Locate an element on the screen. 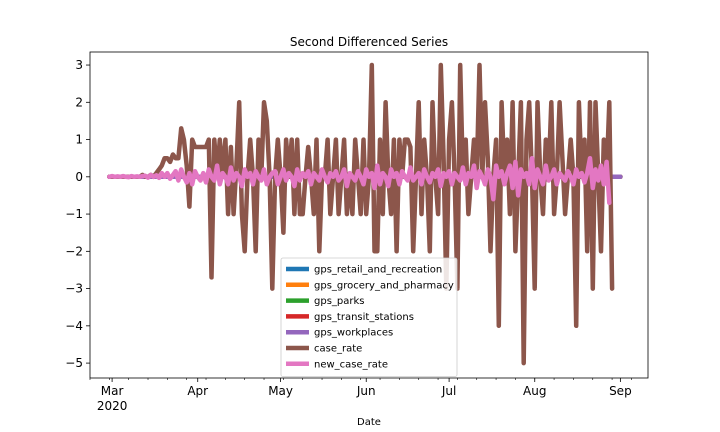 The width and height of the screenshot is (720, 432). y-tick-label: 0 is located at coordinates (79, 177).